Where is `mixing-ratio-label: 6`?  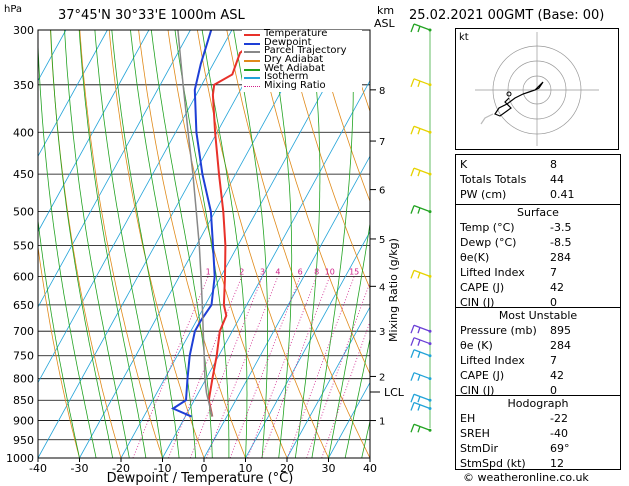
mixing-ratio-label: 6 is located at coordinates (300, 271).